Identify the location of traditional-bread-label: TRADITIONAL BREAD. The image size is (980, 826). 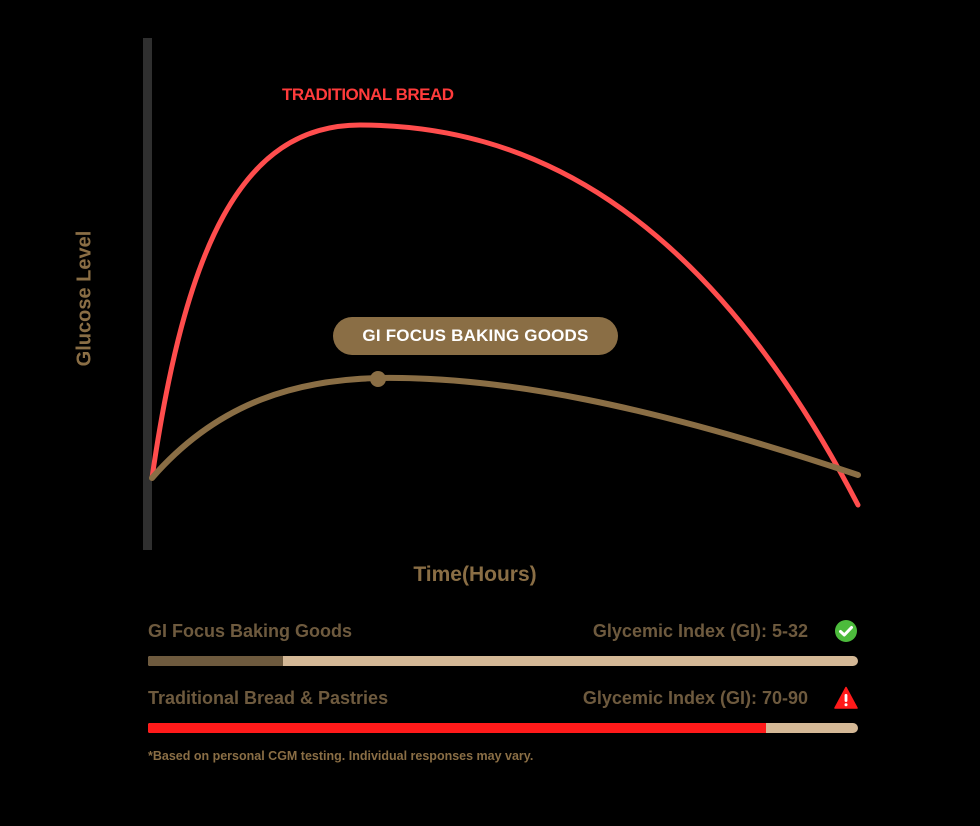
(368, 94).